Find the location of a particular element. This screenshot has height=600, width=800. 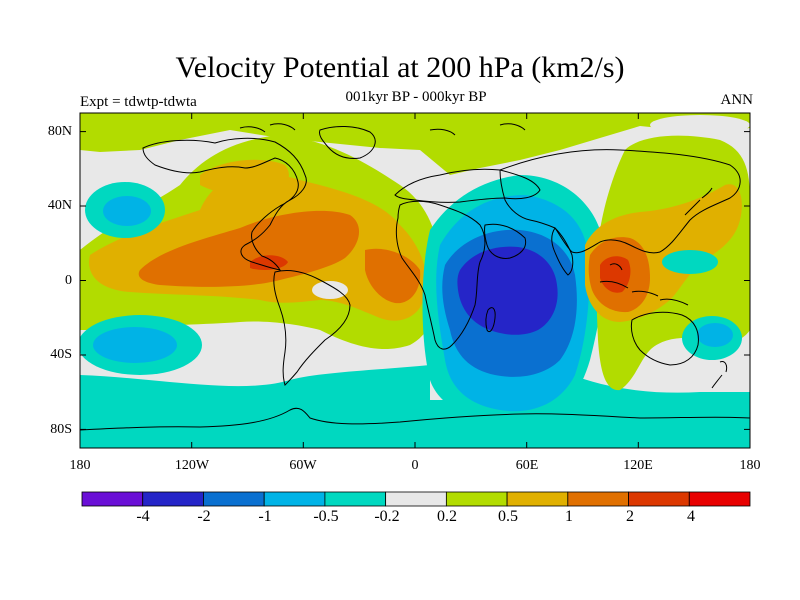

coast-africa is located at coordinates (440, 275).